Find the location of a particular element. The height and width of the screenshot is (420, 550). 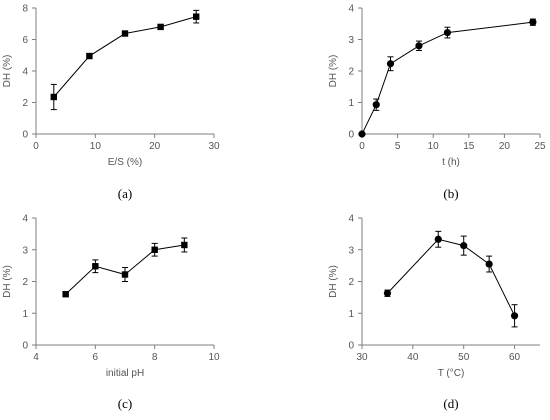

x-axis-title: T (°C) is located at coordinates (451, 373).